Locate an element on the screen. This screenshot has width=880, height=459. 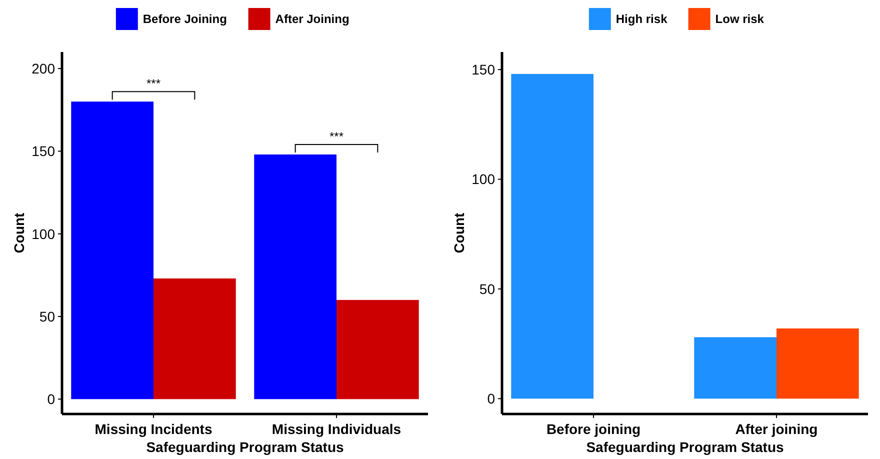
legend-label: After Joining is located at coordinates (312, 19).